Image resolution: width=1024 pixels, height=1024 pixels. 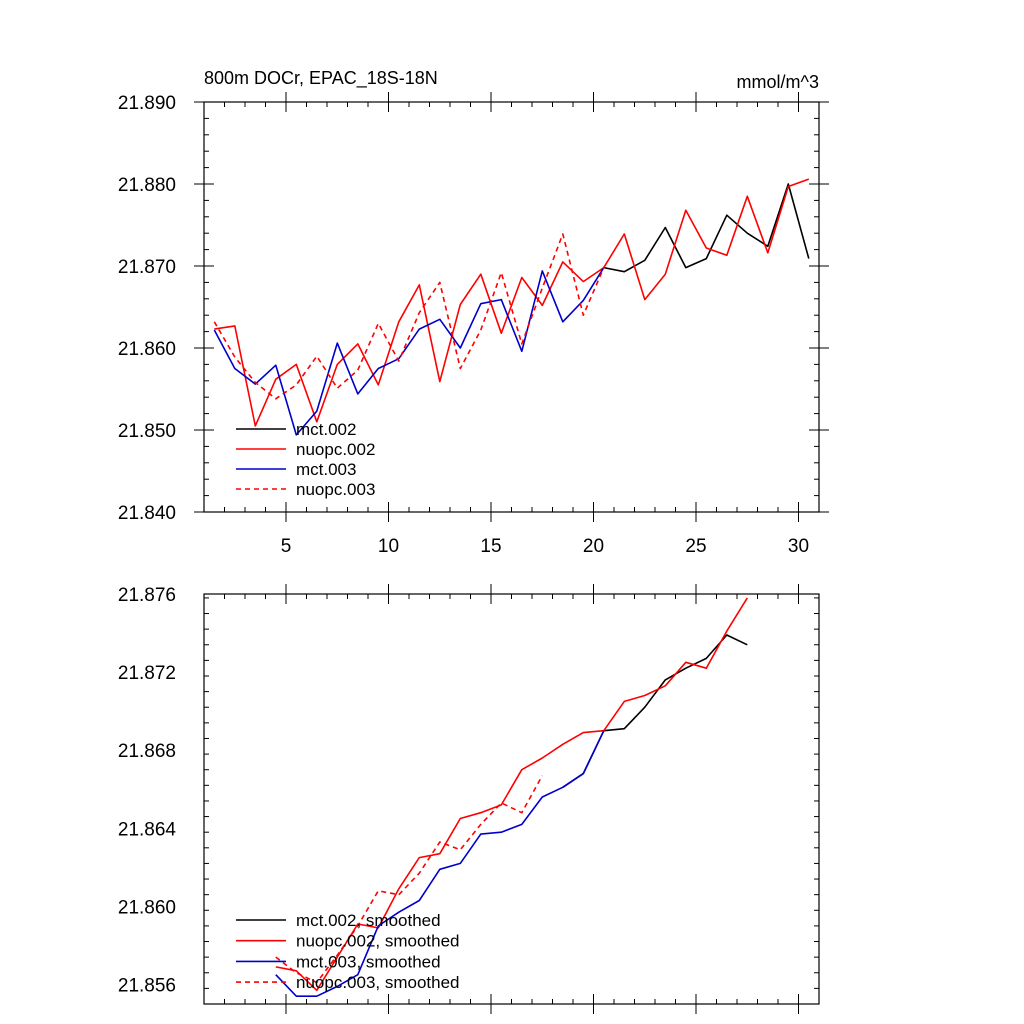 What do you see at coordinates (368, 920) in the screenshot?
I see `legend-label: mct.002, smoothed` at bounding box center [368, 920].